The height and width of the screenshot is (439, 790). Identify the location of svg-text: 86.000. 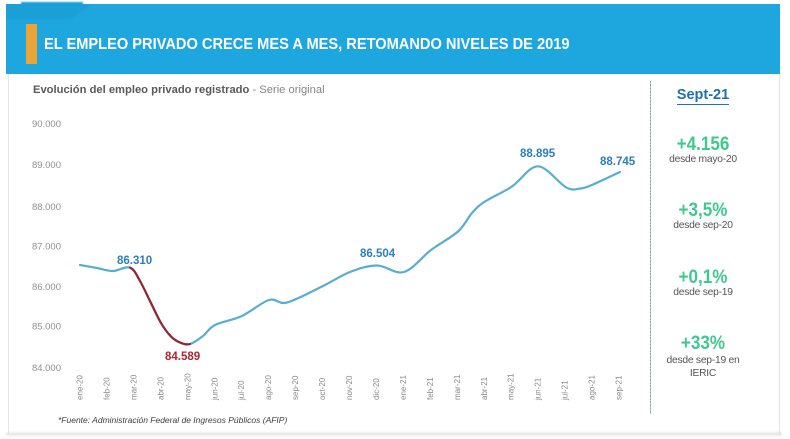
(46, 287).